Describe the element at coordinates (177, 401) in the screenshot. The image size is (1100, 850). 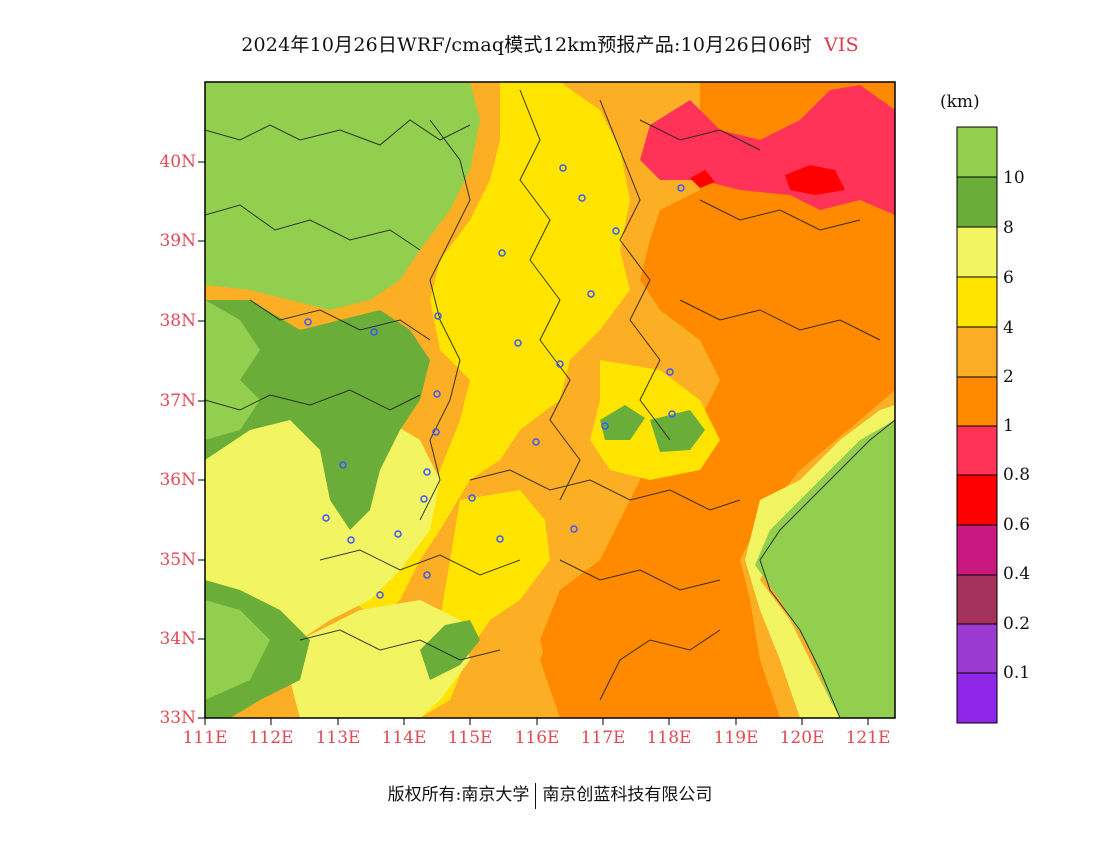
I see `lat-label: 37N` at that location.